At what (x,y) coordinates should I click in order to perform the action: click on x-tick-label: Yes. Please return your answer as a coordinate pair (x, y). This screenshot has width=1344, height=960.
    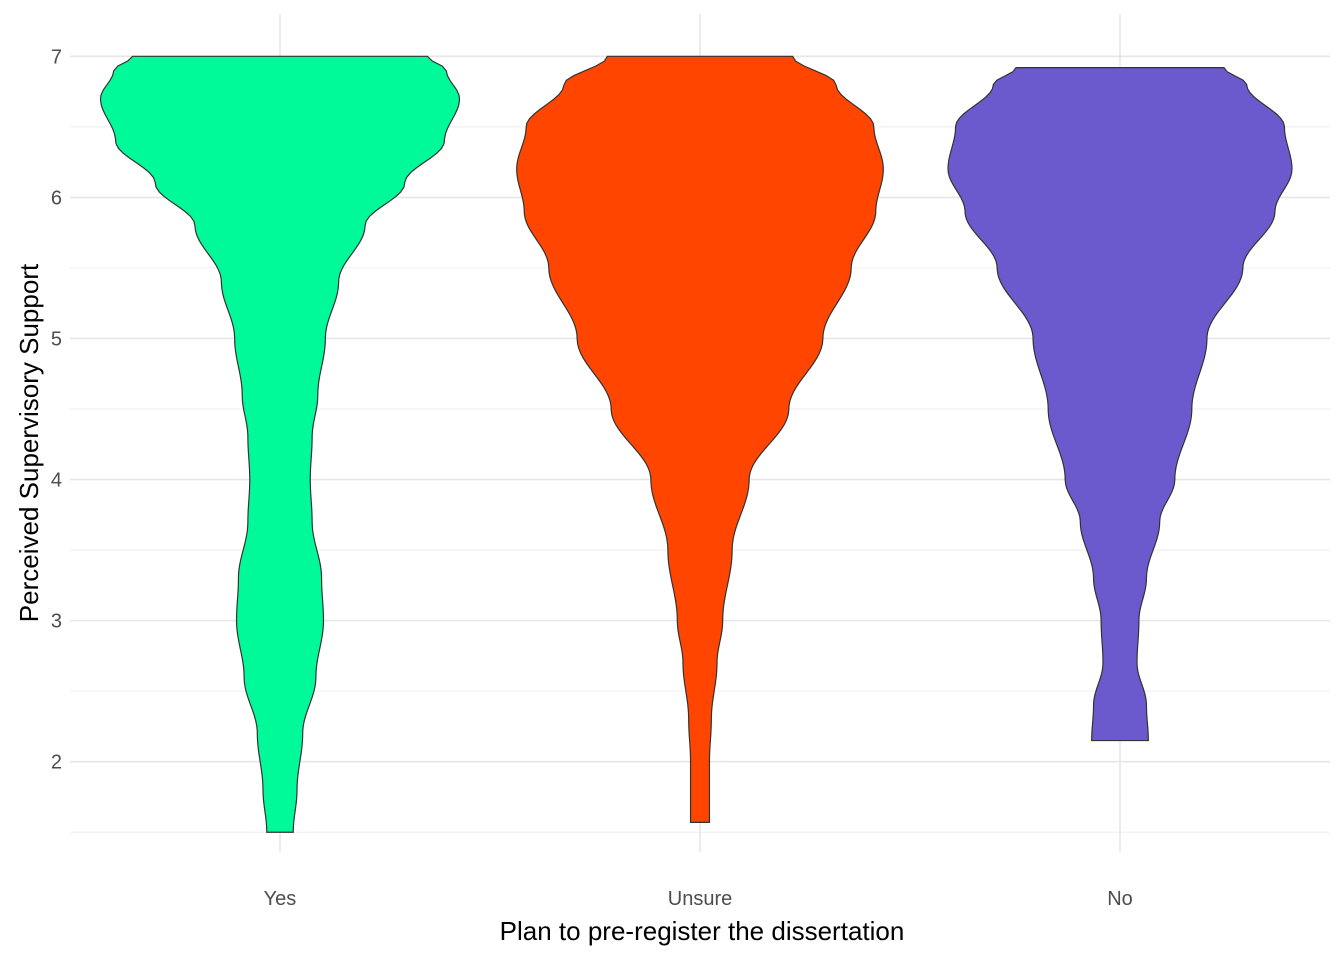
    Looking at the image, I should click on (280, 899).